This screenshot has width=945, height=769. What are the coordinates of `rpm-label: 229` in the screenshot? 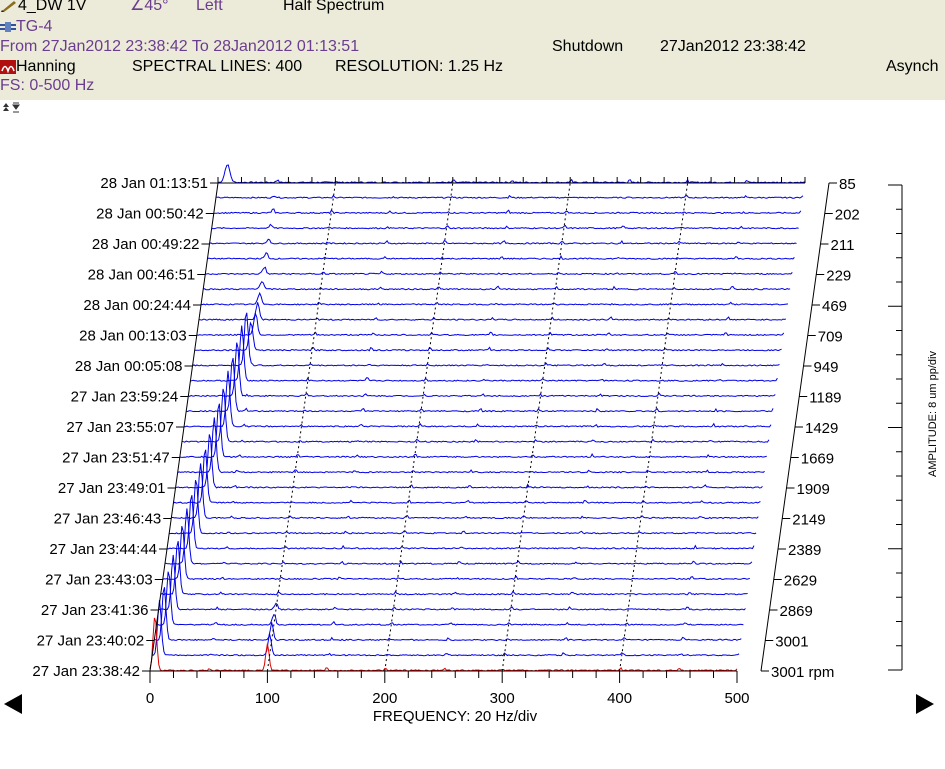 It's located at (838, 276).